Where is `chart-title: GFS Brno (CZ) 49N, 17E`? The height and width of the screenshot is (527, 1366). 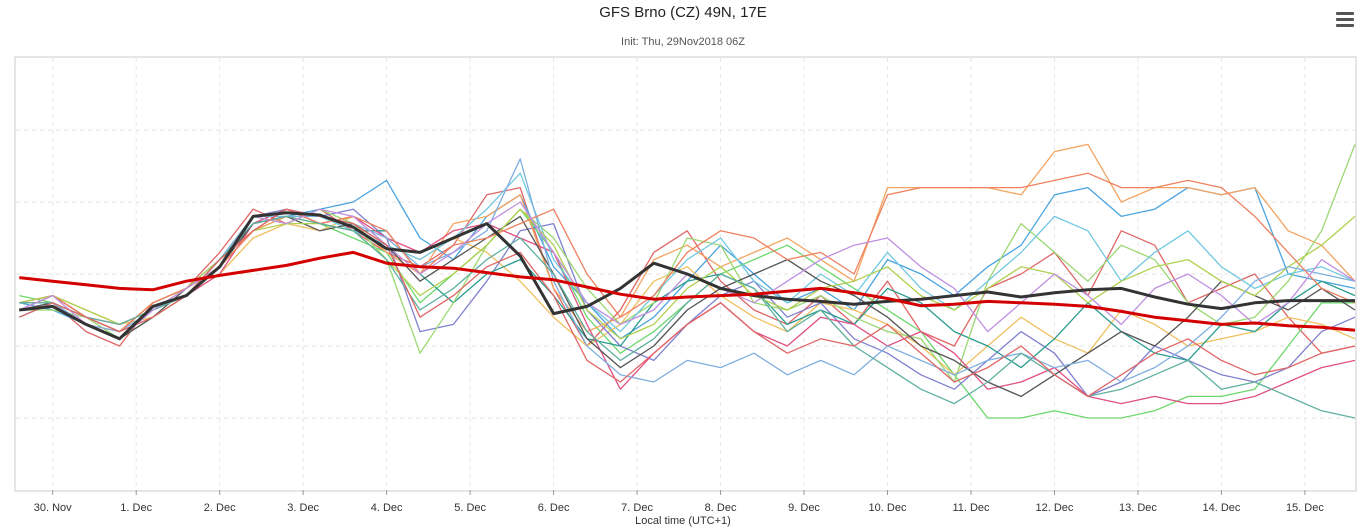 chart-title: GFS Brno (CZ) 49N, 17E is located at coordinates (683, 12).